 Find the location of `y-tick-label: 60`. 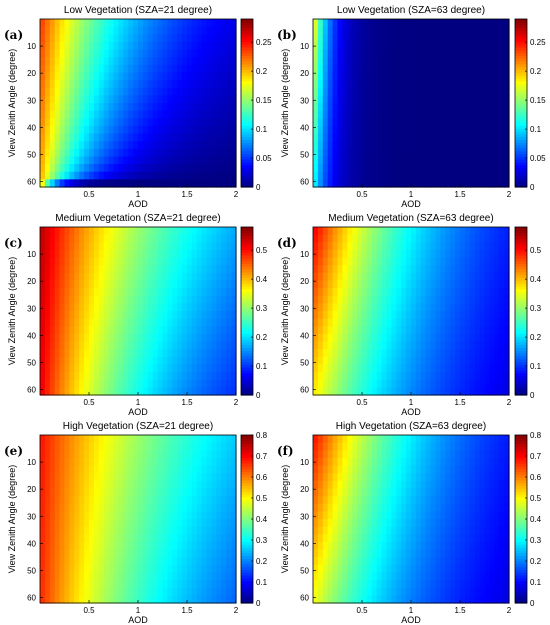

y-tick-label: 60 is located at coordinates (31, 598).